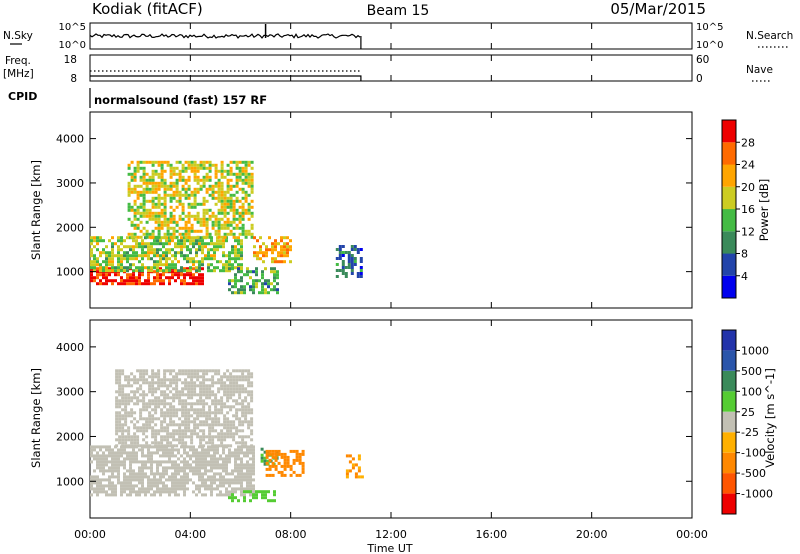  I want to click on time-tick-label: 00:00, so click(692, 534).